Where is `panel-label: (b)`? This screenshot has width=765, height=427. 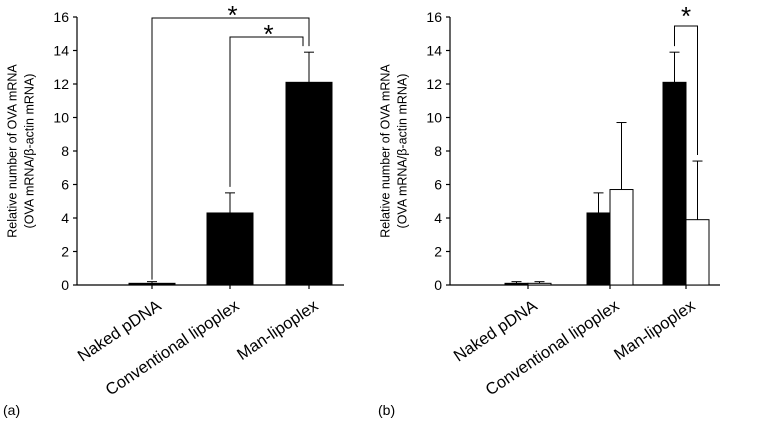
panel-label: (b) is located at coordinates (386, 410).